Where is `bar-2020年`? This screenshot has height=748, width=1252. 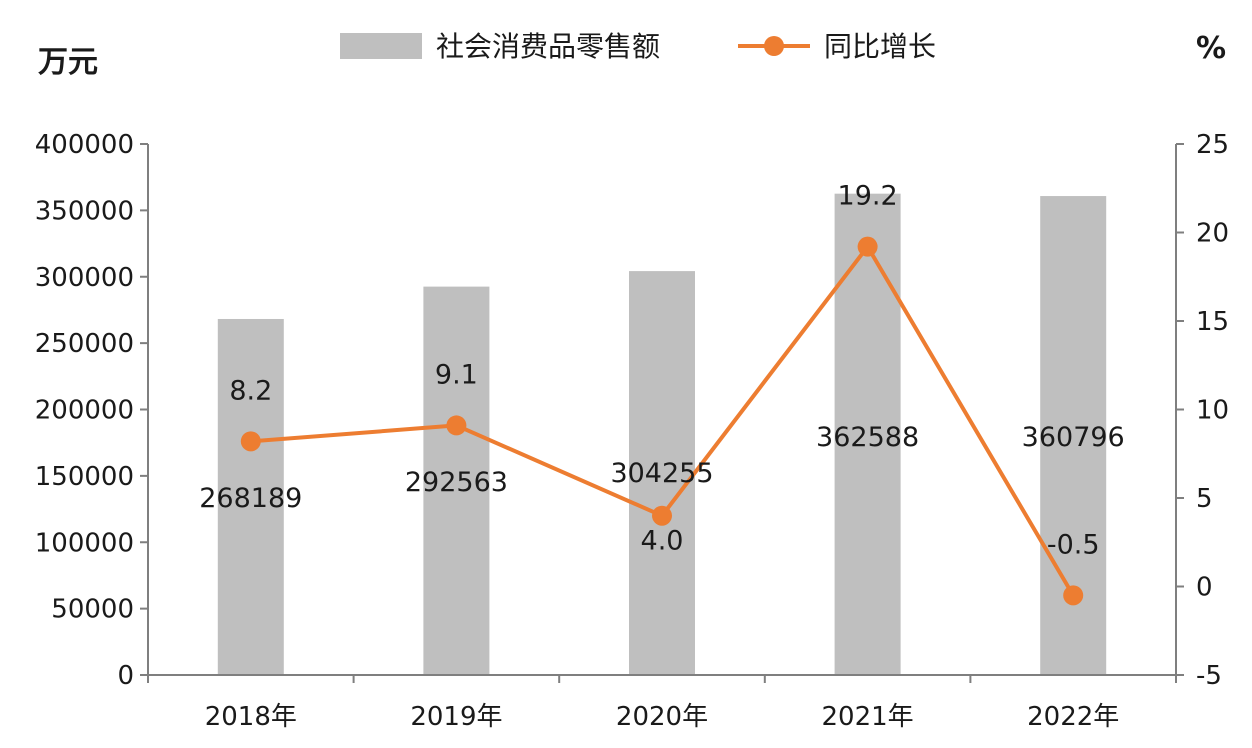 bar-2020年 is located at coordinates (662, 473).